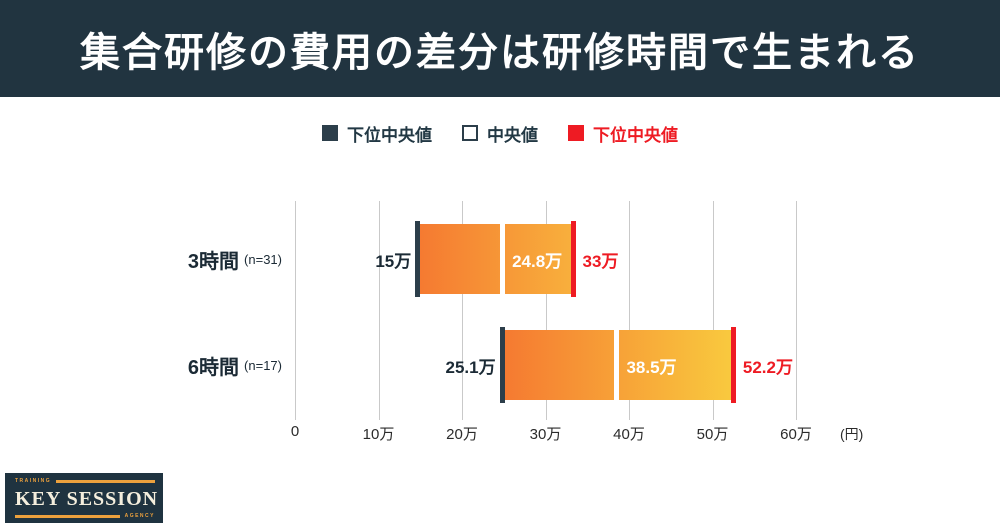 This screenshot has height=523, width=1000. Describe the element at coordinates (576, 133) in the screenshot. I see `upper-median-swatch-icon` at that location.